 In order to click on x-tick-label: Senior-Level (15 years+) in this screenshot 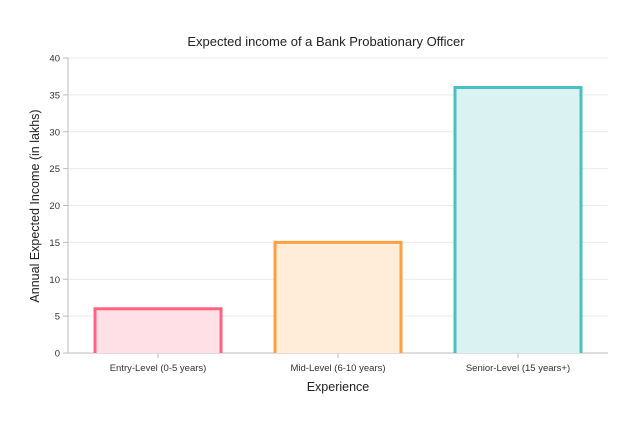, I will do `click(518, 368)`.